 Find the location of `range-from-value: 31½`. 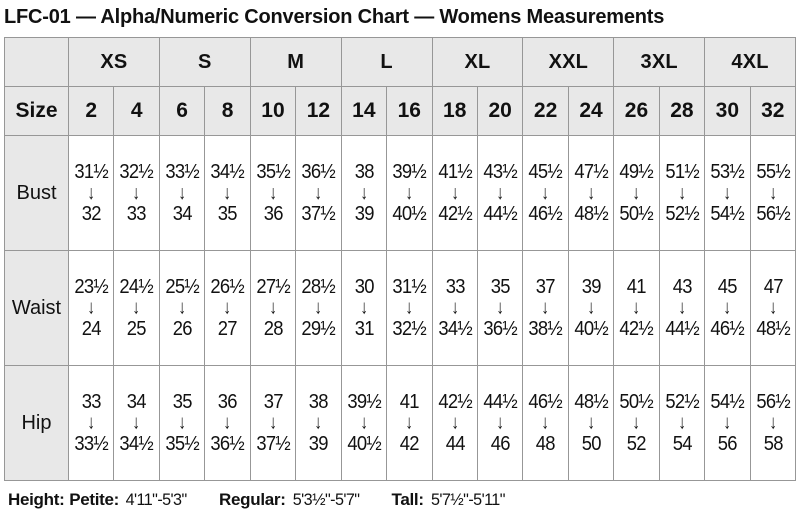

range-from-value: 31½ is located at coordinates (91, 172).